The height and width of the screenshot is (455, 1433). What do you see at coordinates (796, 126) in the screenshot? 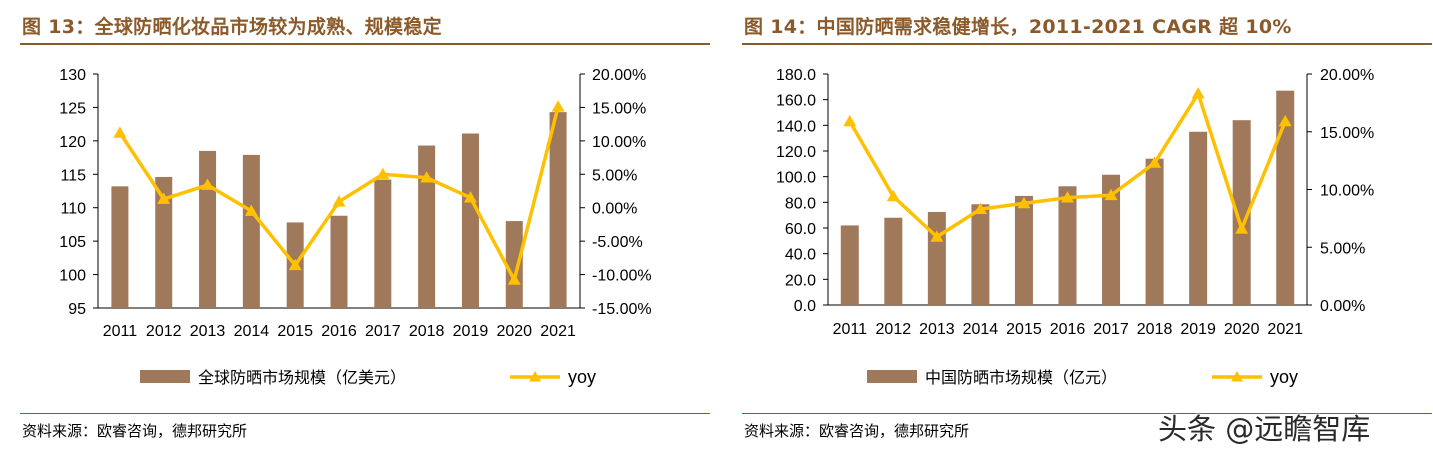
I see `y-tick-label: 140.0` at bounding box center [796, 126].